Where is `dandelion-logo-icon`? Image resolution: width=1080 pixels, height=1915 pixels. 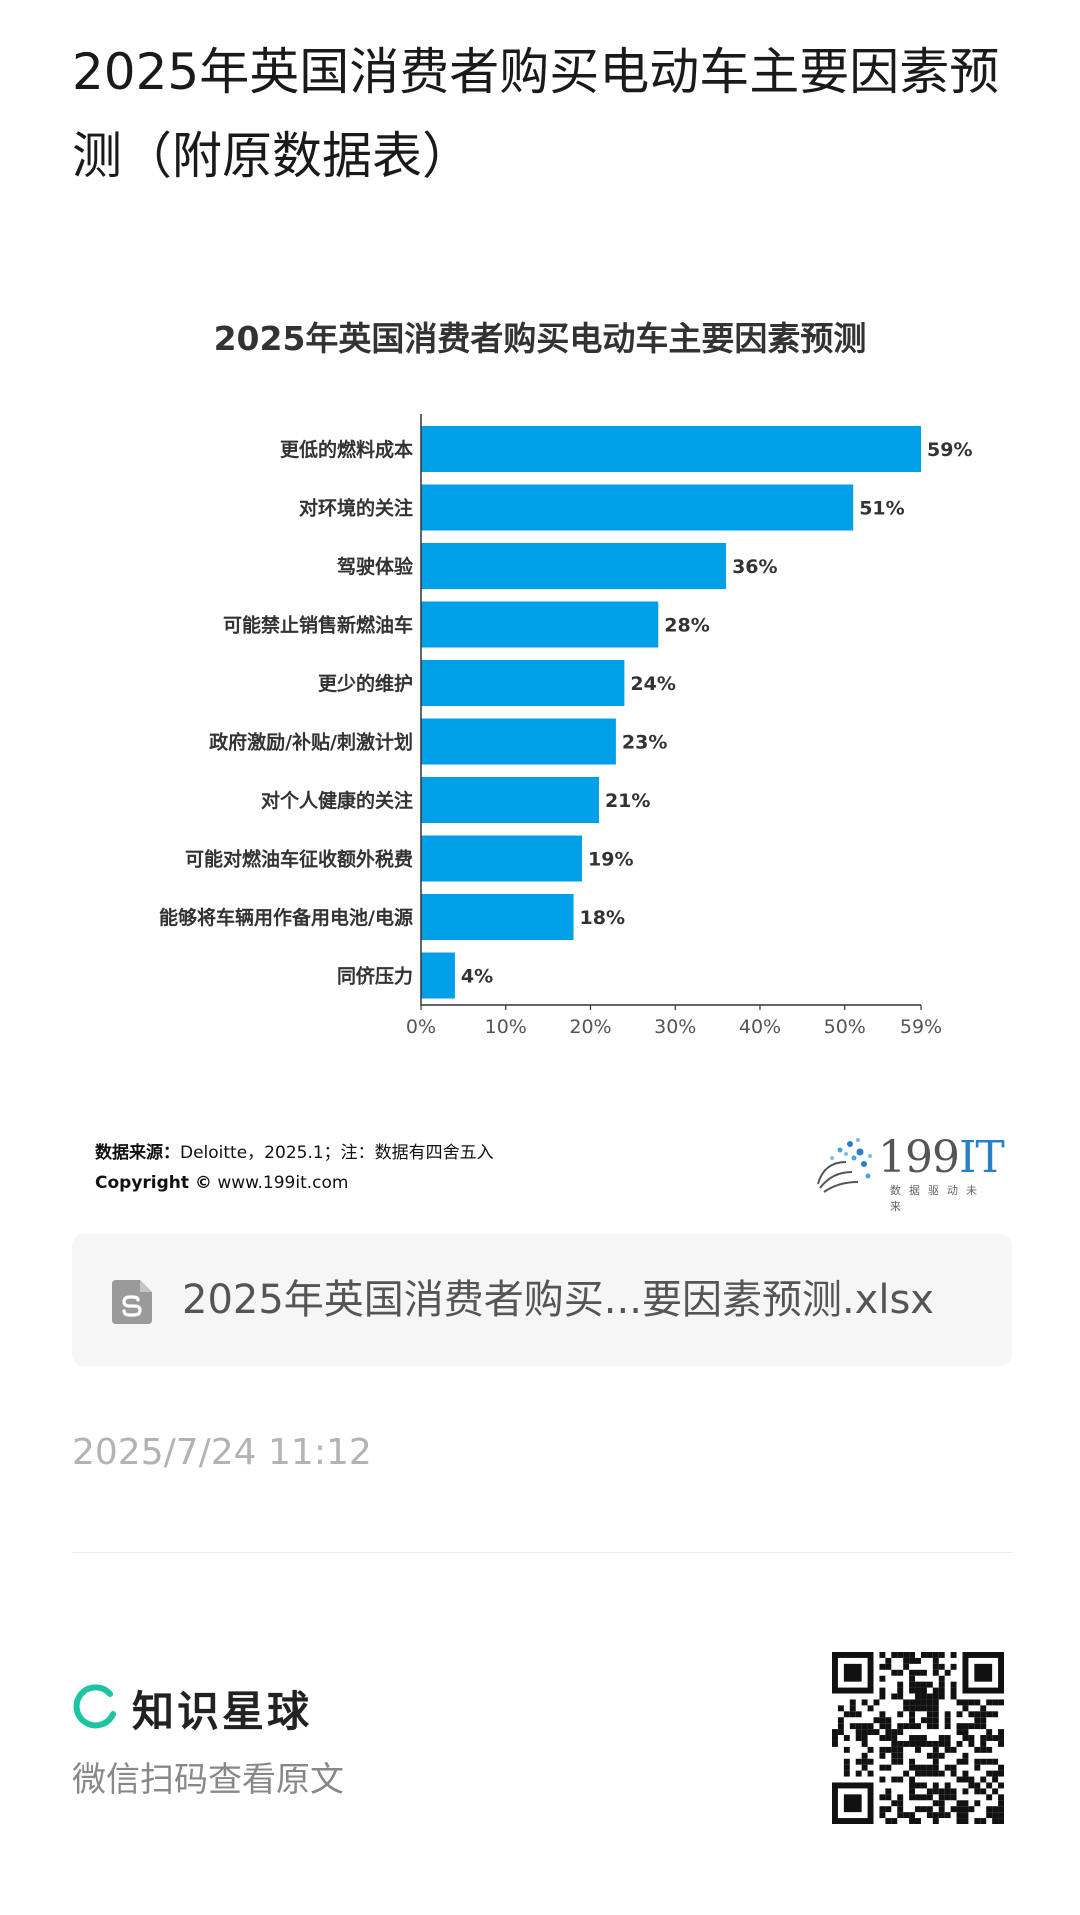
dandelion-logo-icon is located at coordinates (844, 1165).